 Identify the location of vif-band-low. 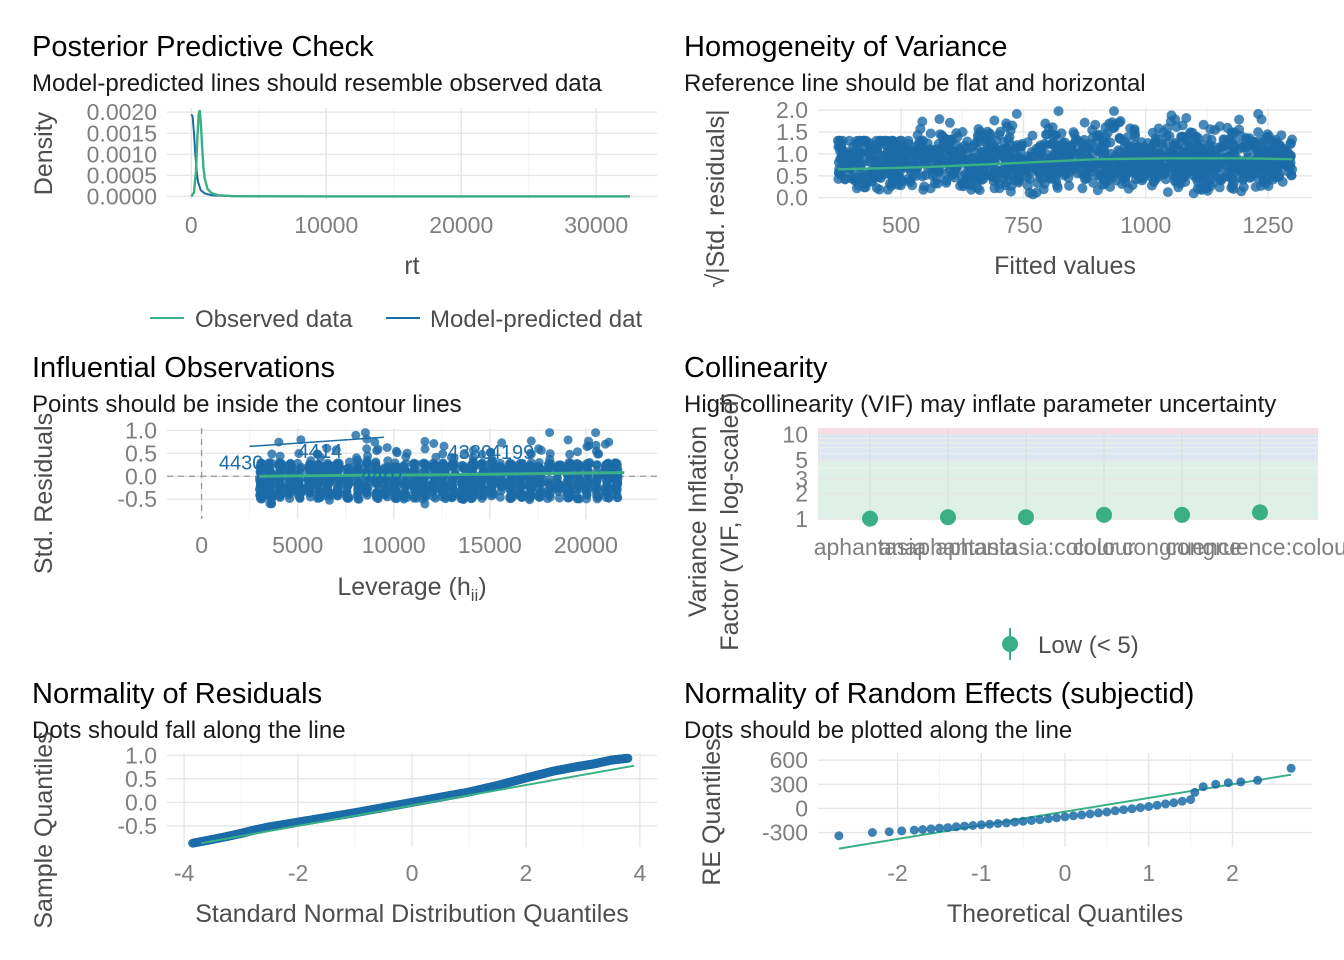
(1068, 489).